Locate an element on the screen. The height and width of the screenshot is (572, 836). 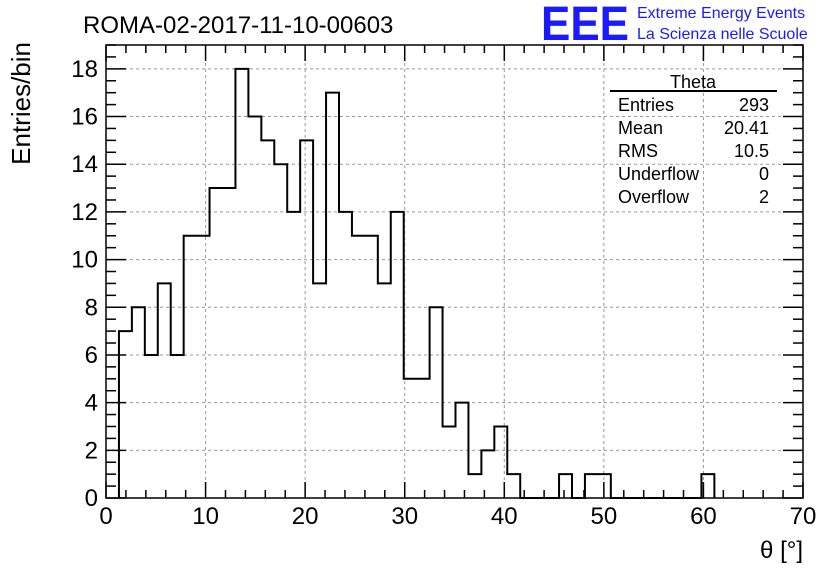
x-tick-labels: 0 10 20 30 40 50 60 70 is located at coordinates (457, 516).